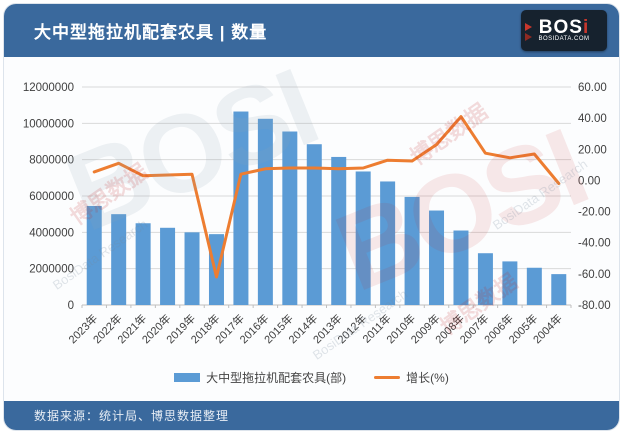  I want to click on bar-2022年, so click(119, 259).